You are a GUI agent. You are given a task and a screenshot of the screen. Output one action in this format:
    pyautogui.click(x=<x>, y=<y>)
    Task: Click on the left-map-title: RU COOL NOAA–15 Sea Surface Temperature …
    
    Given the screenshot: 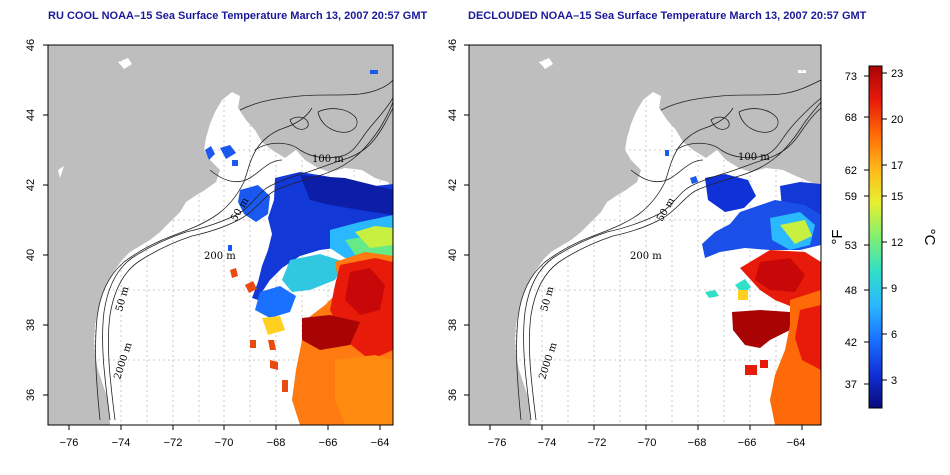 What is the action you would take?
    pyautogui.click(x=238, y=16)
    